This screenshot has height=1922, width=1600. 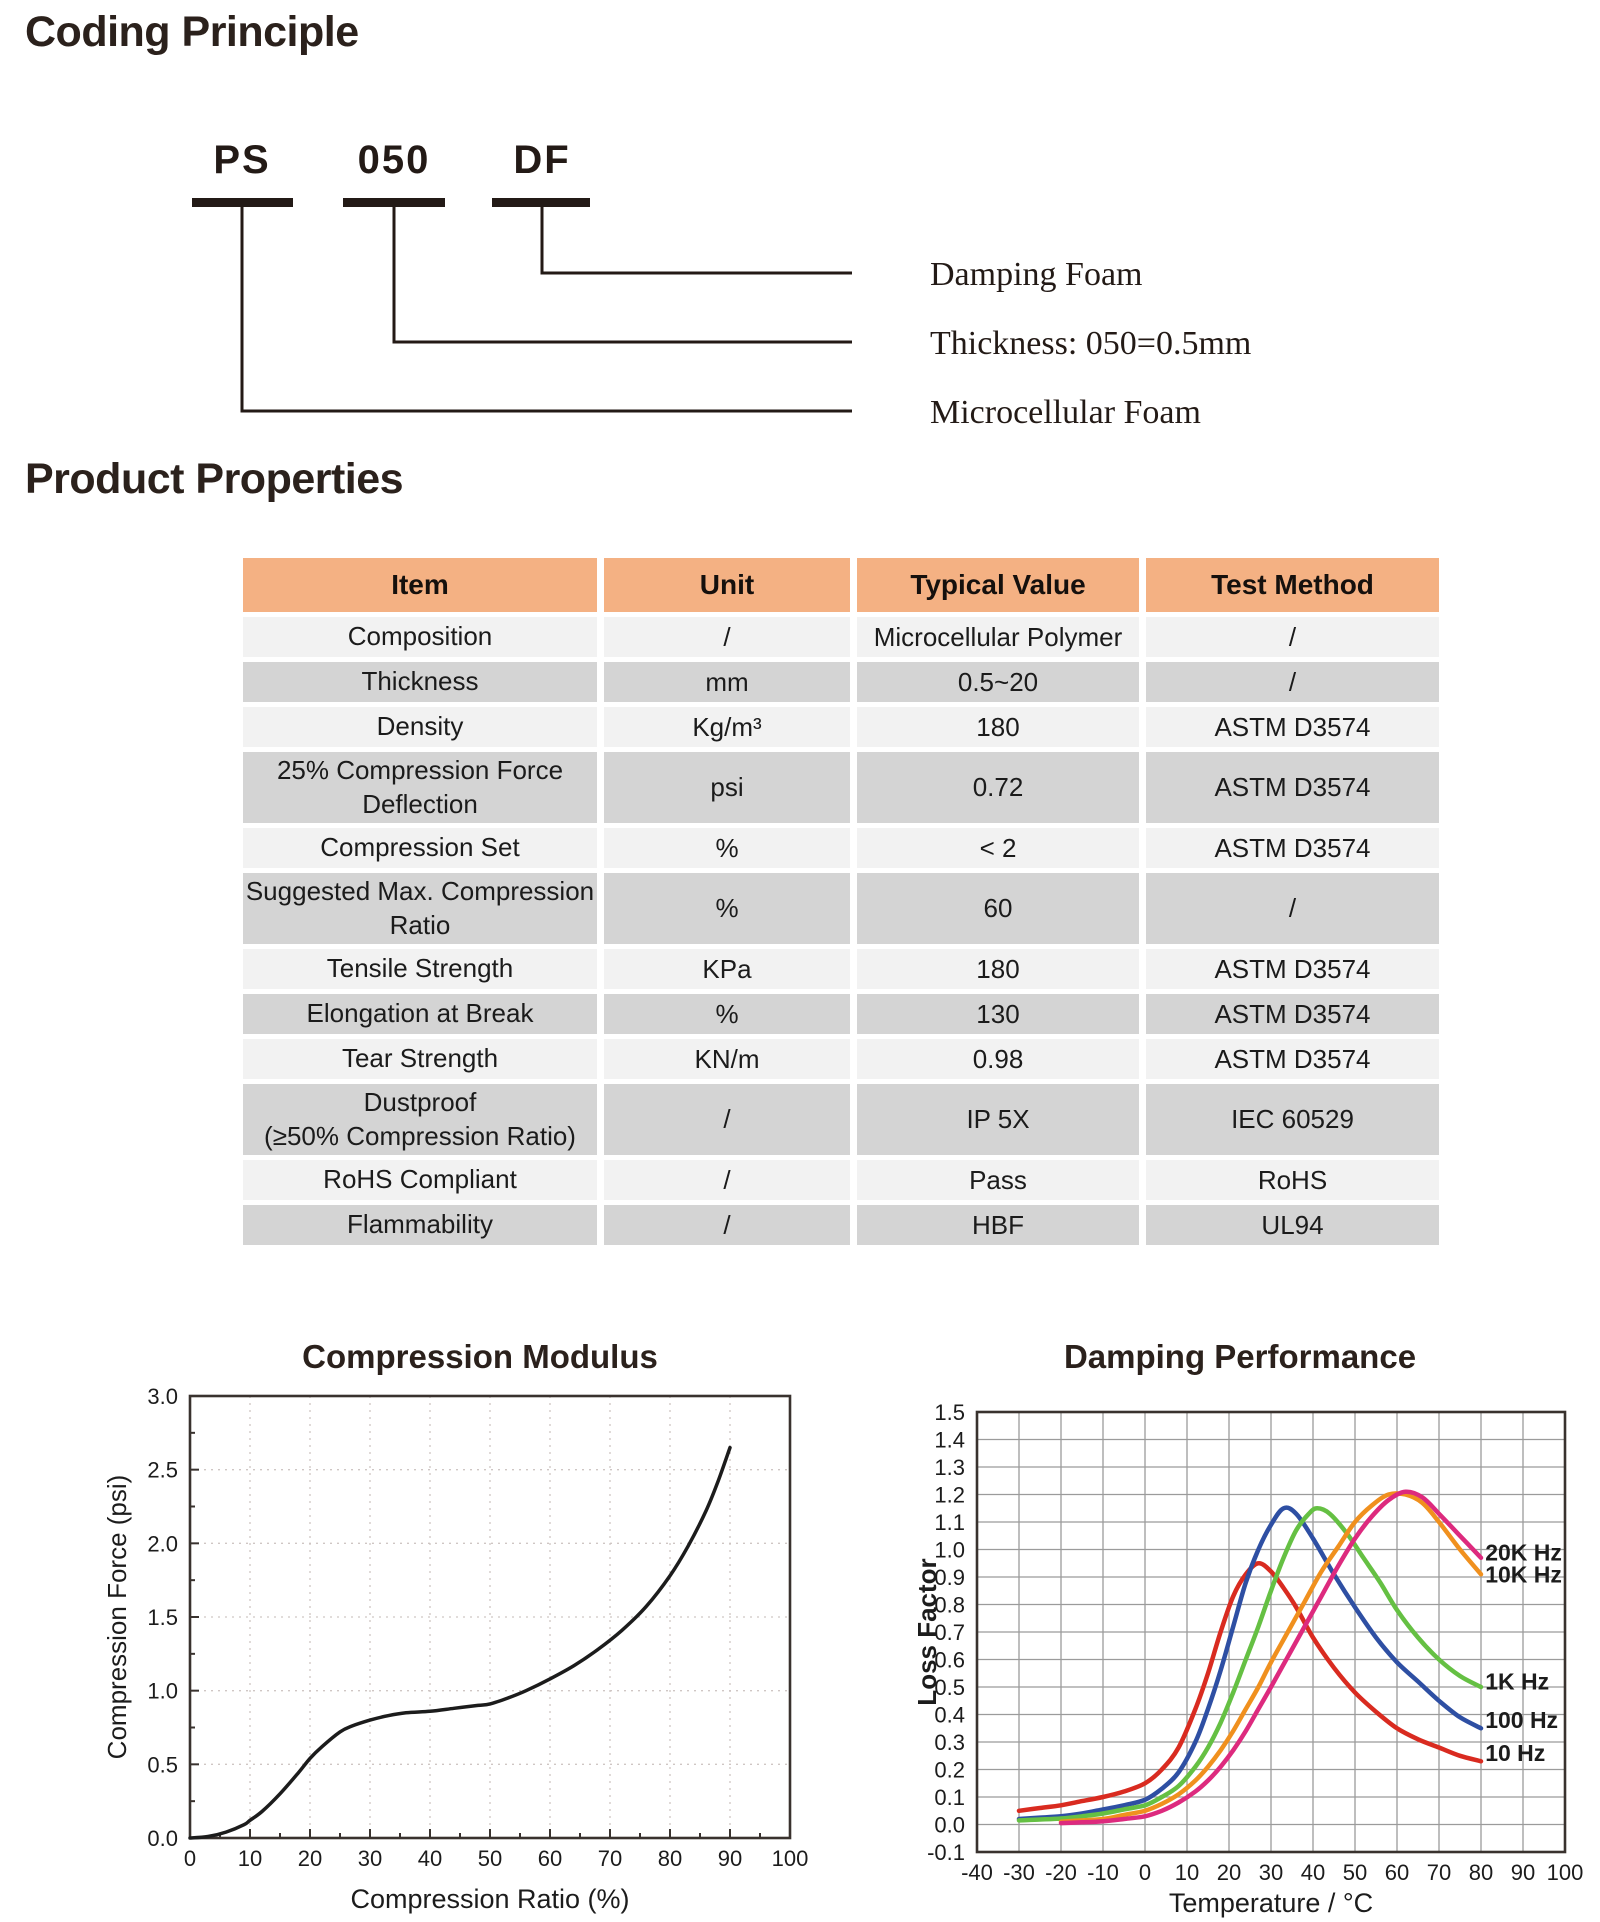 What do you see at coordinates (998, 1225) in the screenshot?
I see `cell-typical-value: HBF` at bounding box center [998, 1225].